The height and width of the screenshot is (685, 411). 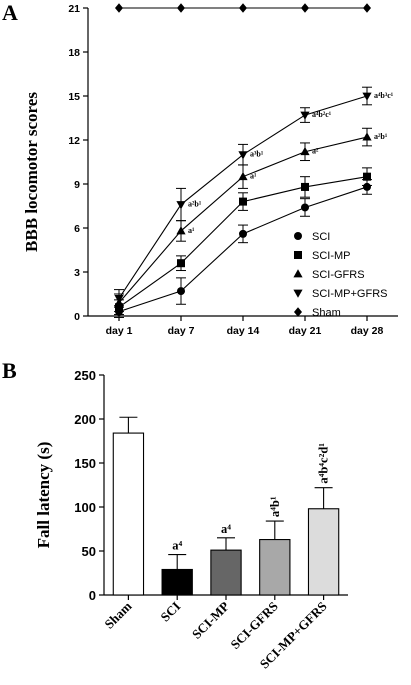 I want to click on x-tick-label: day 1, so click(x=119, y=331).